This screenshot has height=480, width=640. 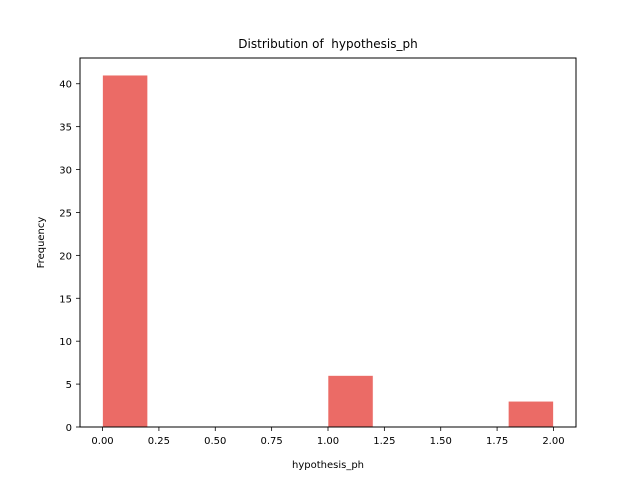 What do you see at coordinates (497, 441) in the screenshot?
I see `x-tick-label: 1.75` at bounding box center [497, 441].